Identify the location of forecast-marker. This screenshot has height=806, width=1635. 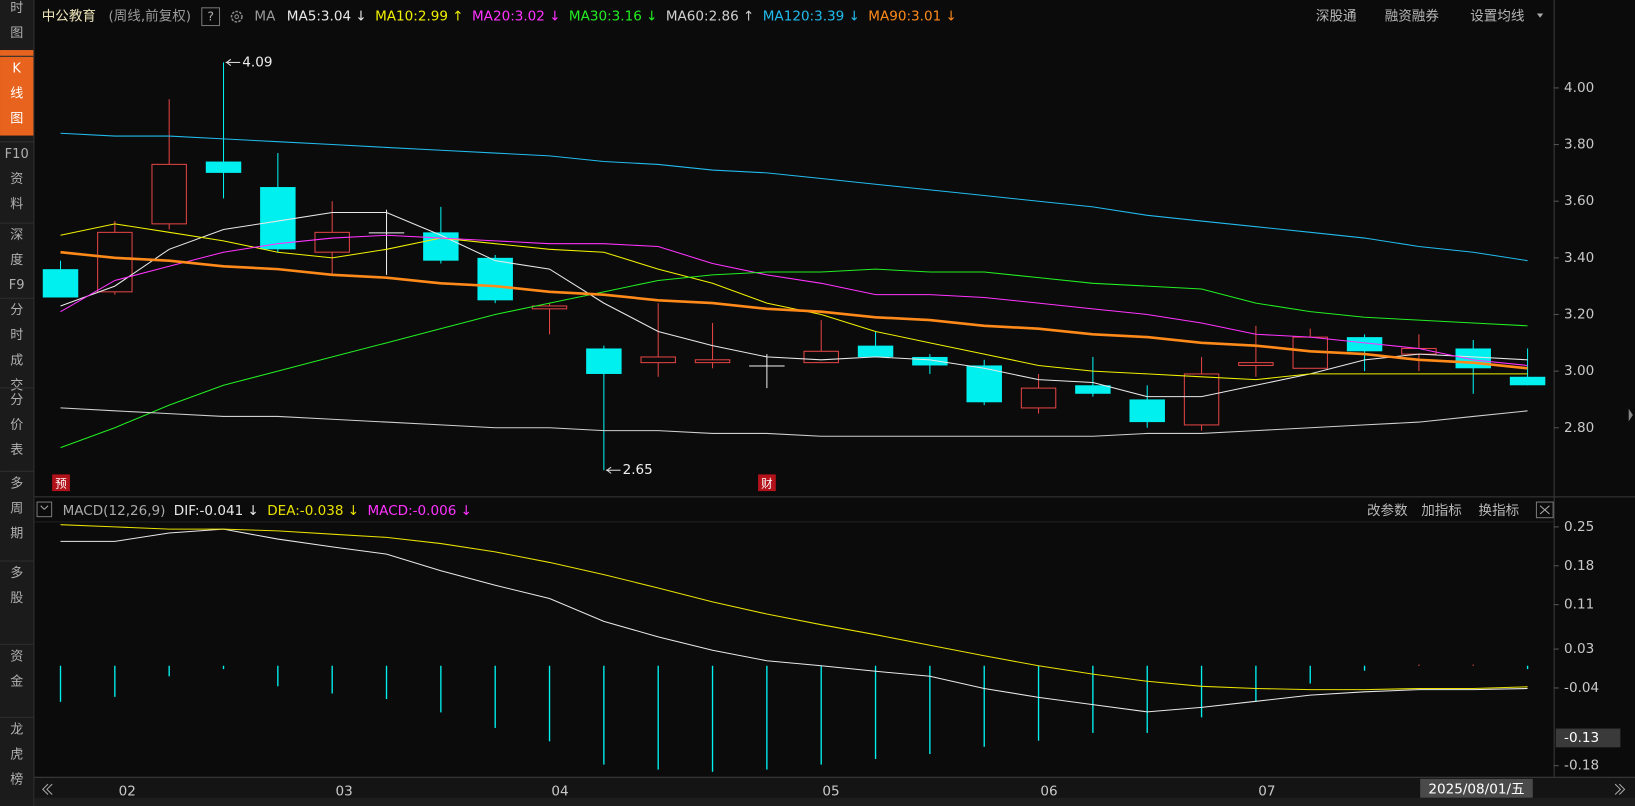
(61, 483).